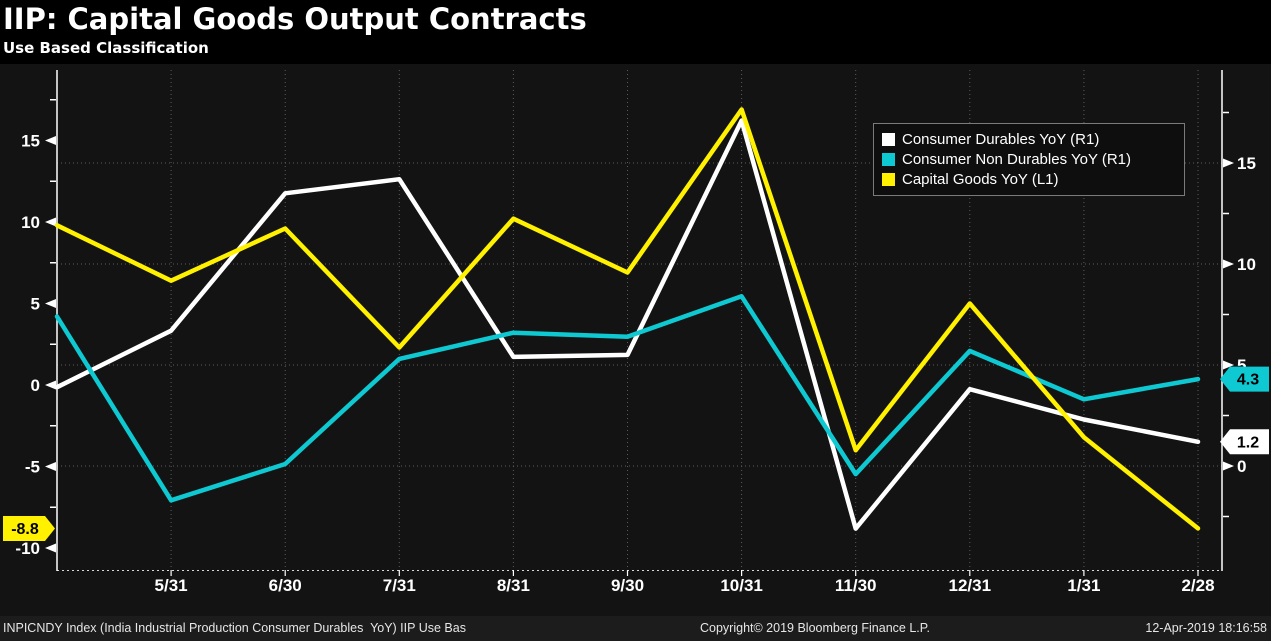 The width and height of the screenshot is (1271, 641). Describe the element at coordinates (1248, 380) in the screenshot. I see `value-tag-label-consumer-non-durables: 4.3` at that location.